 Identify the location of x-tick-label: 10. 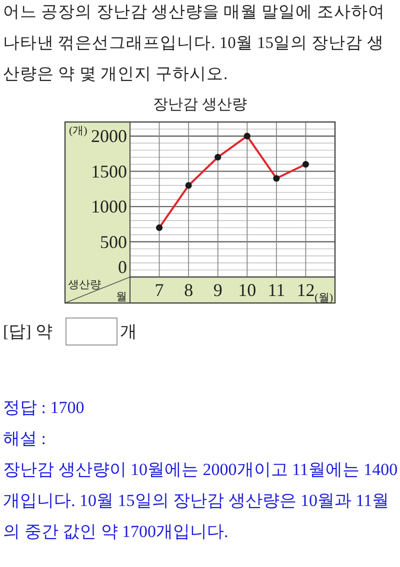
(247, 290).